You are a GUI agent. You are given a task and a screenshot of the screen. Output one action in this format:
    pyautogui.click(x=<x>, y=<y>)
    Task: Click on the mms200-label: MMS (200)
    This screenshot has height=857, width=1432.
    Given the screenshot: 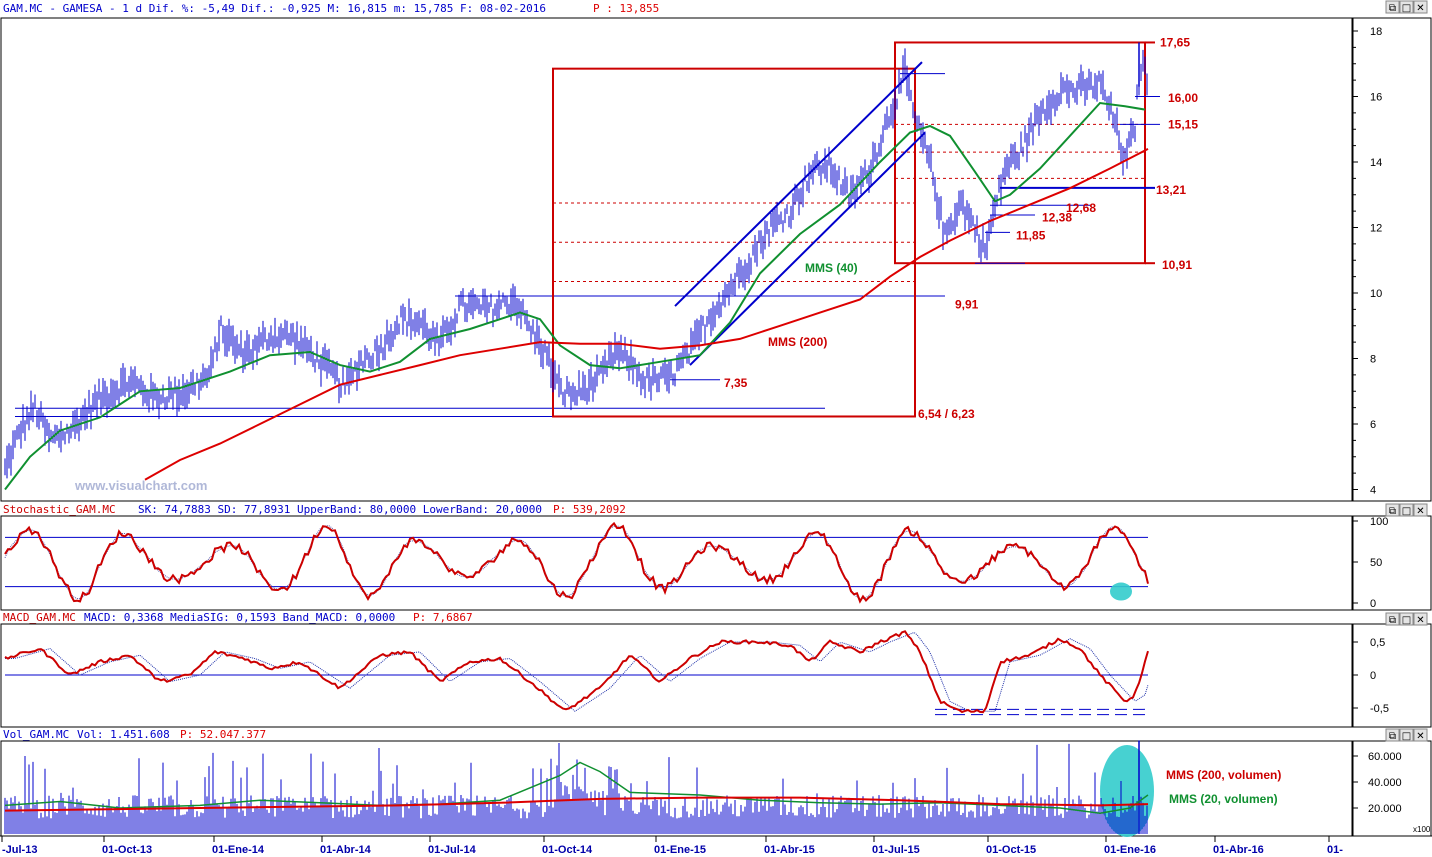 What is the action you would take?
    pyautogui.click(x=797, y=342)
    